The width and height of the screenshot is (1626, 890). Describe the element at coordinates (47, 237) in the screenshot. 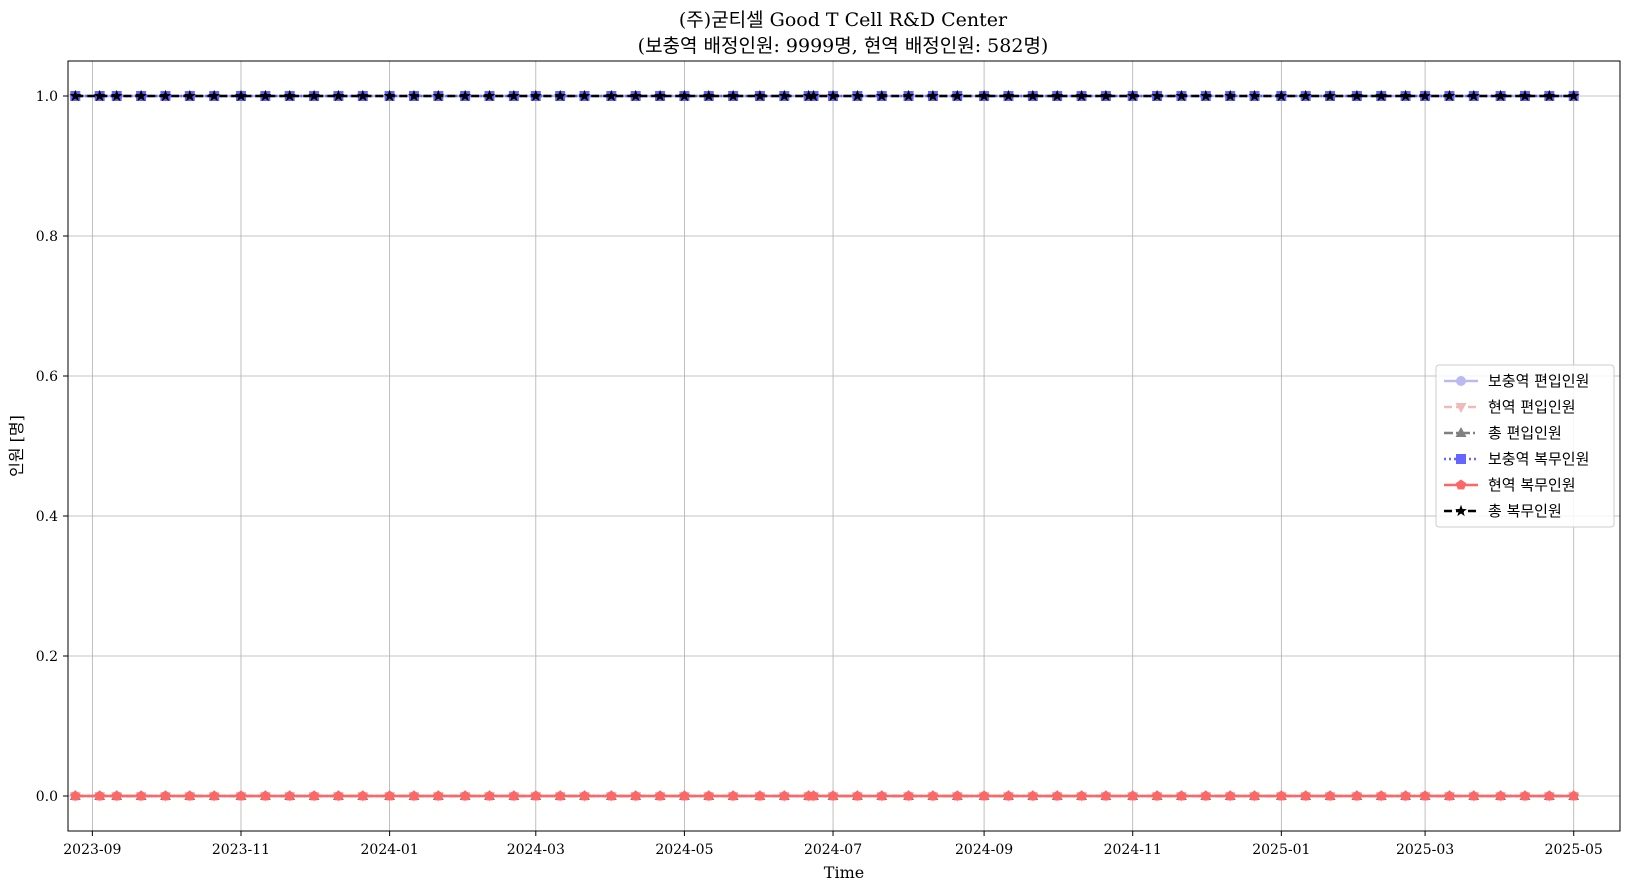

I see `y-tick-label: 0.8` at that location.